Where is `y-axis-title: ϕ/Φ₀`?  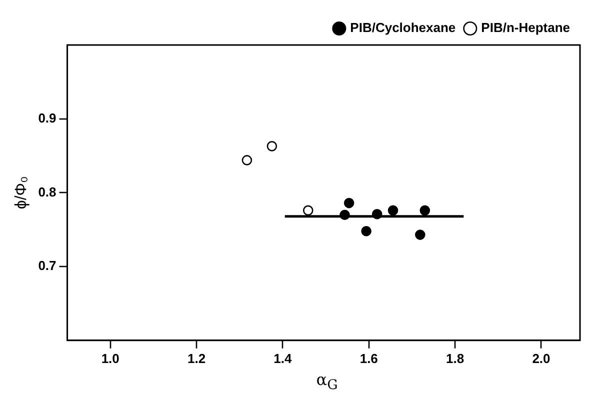
y-axis-title: ϕ/Φ₀ is located at coordinates (21, 193).